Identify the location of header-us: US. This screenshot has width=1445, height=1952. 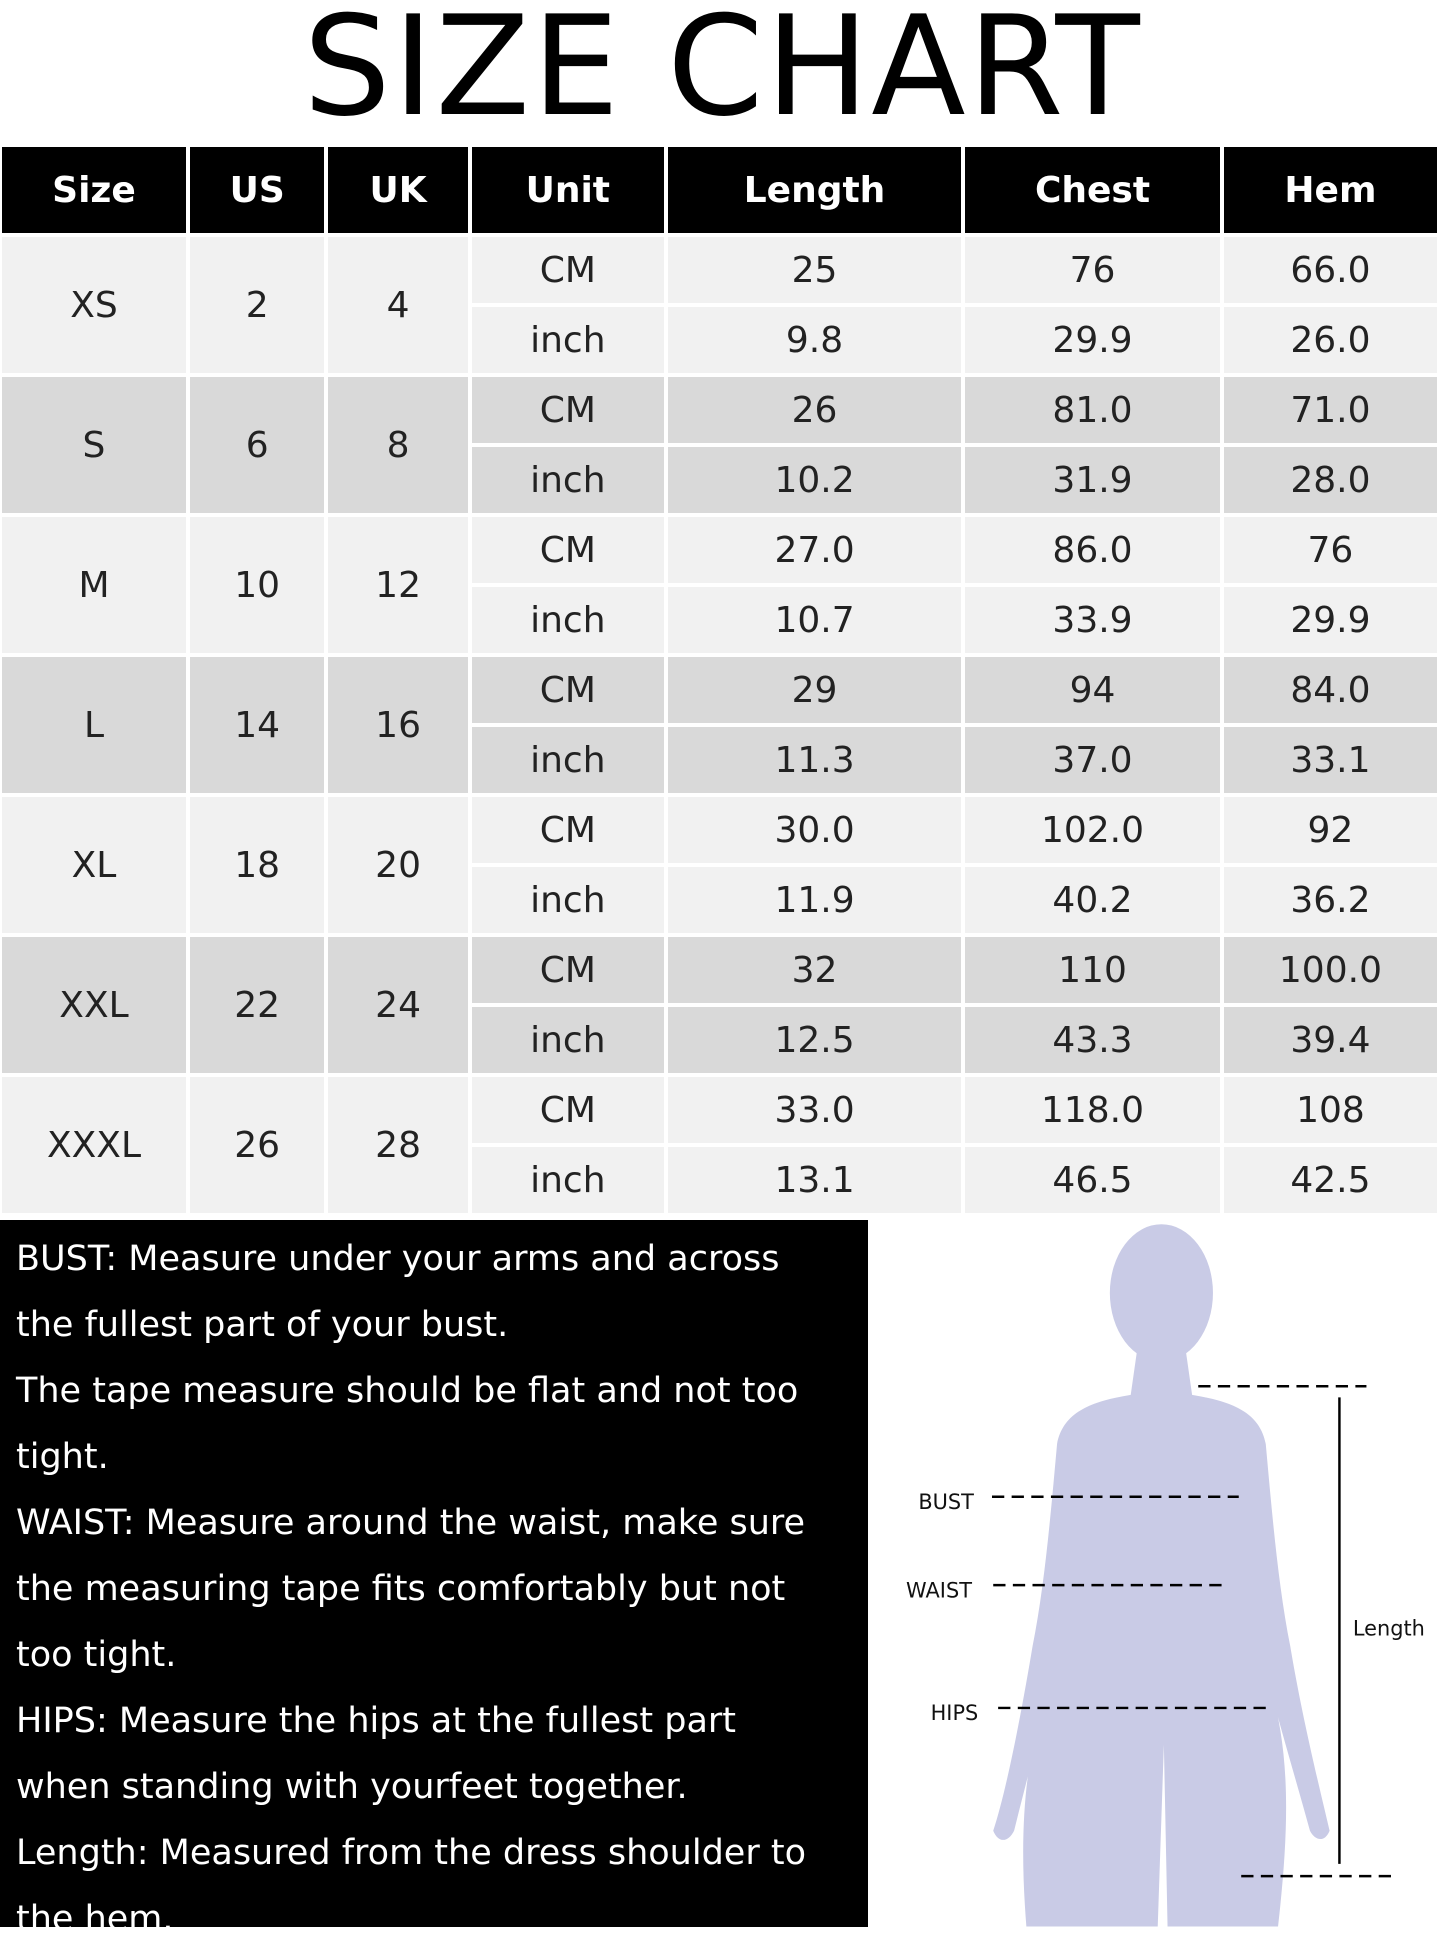
(257, 190).